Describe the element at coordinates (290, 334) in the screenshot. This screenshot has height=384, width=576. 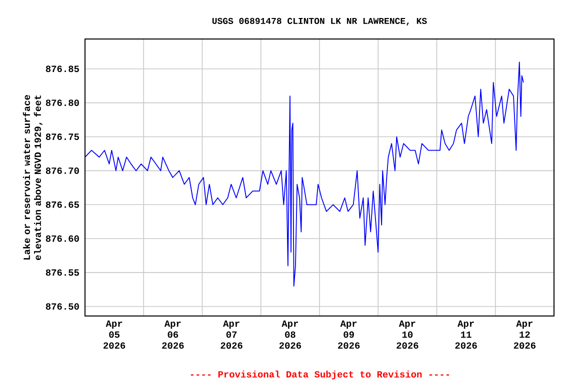
I see `x-tick-label: Apr 08 2026` at that location.